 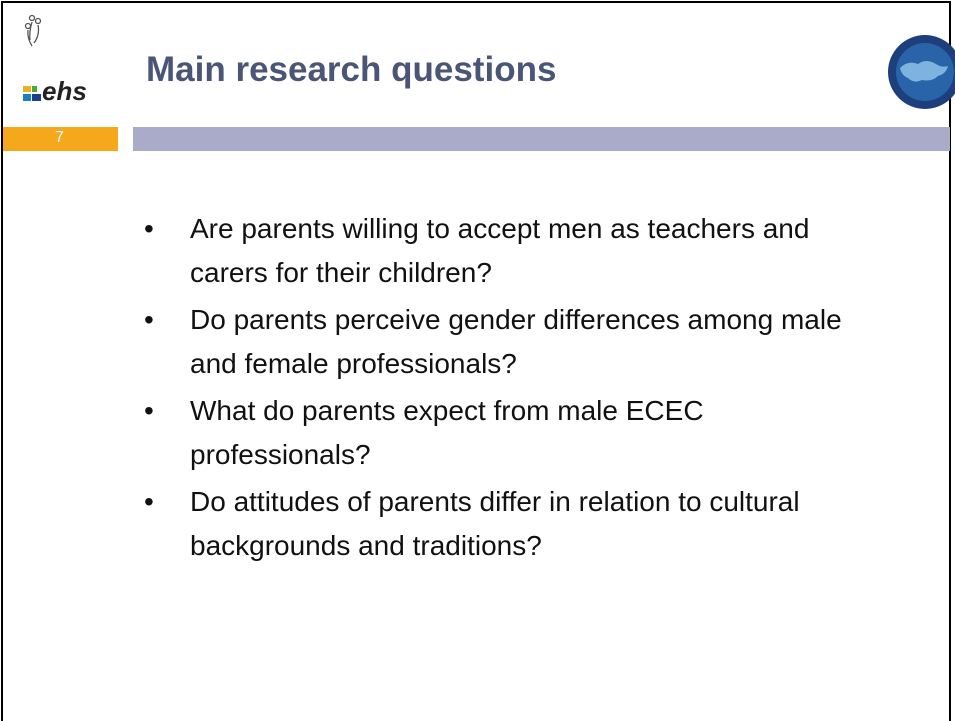 I want to click on slide-number: 7, so click(x=59, y=137).